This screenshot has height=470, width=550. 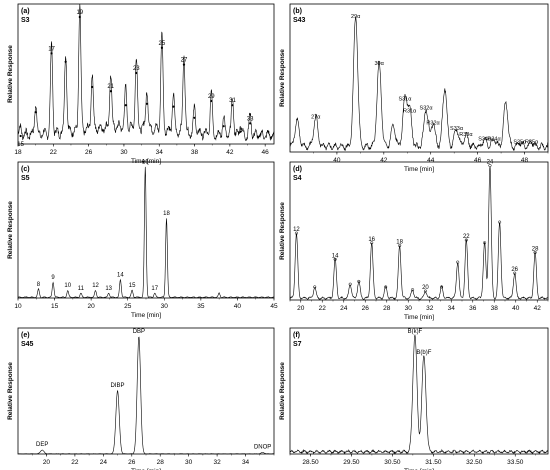 I want to click on x-tick-label: 33.50, so click(x=515, y=462).